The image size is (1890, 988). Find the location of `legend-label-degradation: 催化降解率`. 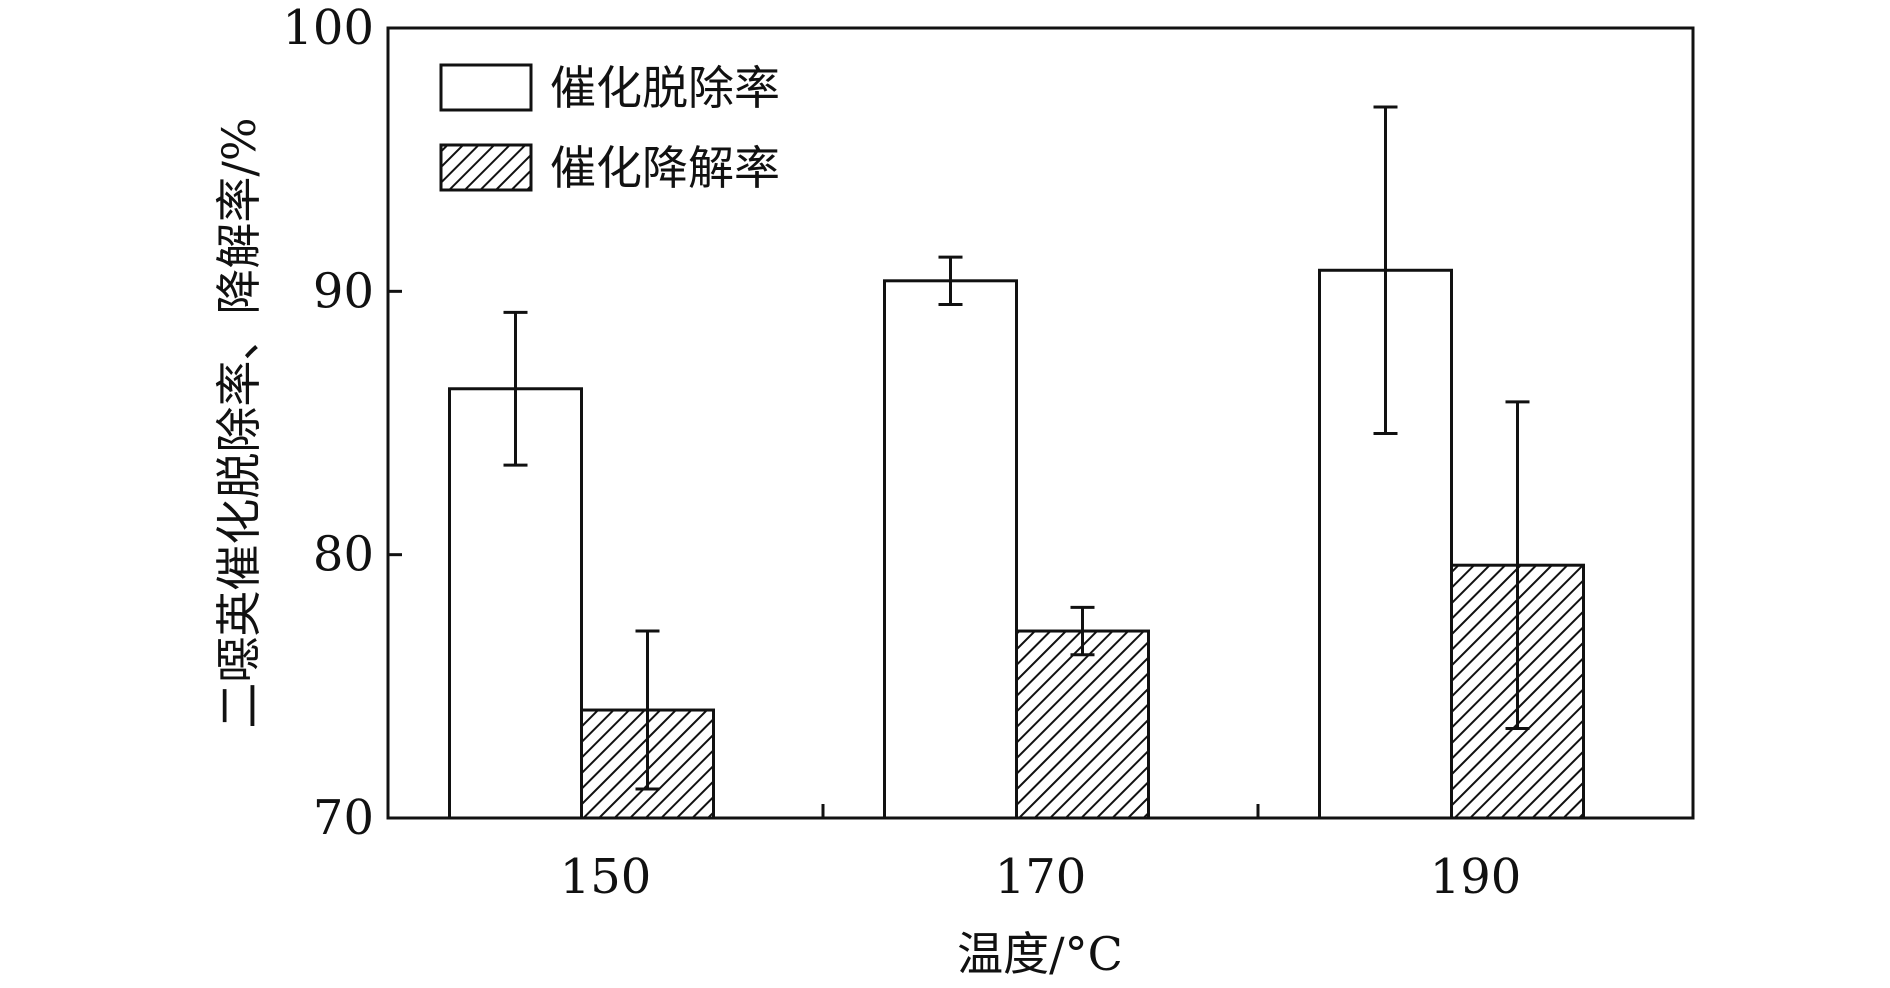

legend-label-degradation: 催化降解率 is located at coordinates (665, 168).